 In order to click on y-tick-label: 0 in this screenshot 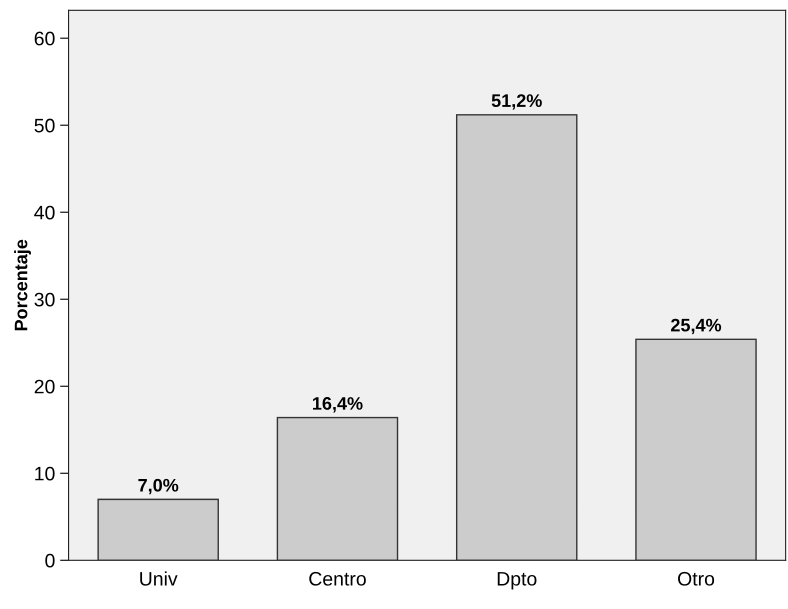, I will do `click(50, 561)`.